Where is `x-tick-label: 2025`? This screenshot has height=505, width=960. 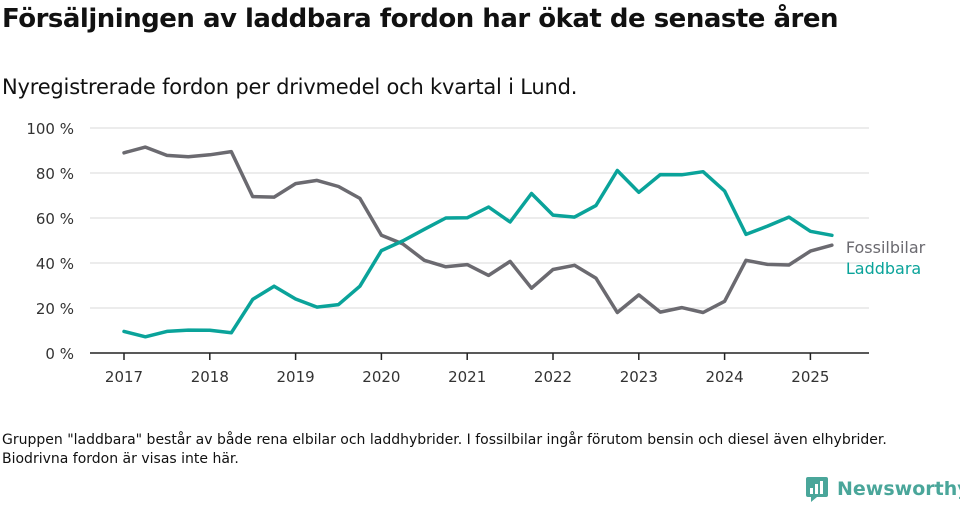
x-tick-label: 2025 is located at coordinates (810, 377).